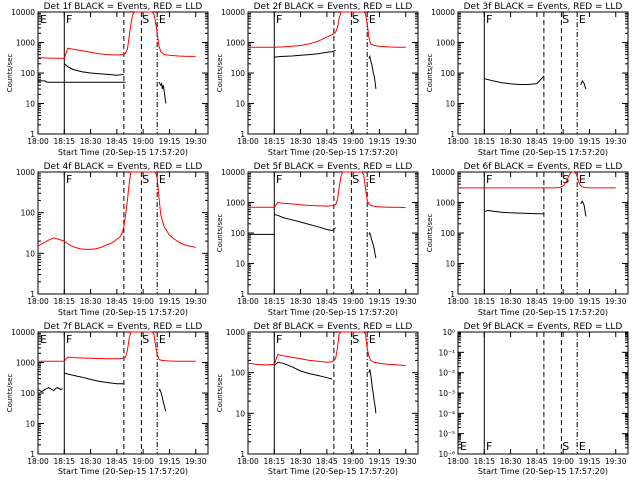 The width and height of the screenshot is (640, 480). I want to click on y-tick-label: 10⁻⁶, so click(446, 454).